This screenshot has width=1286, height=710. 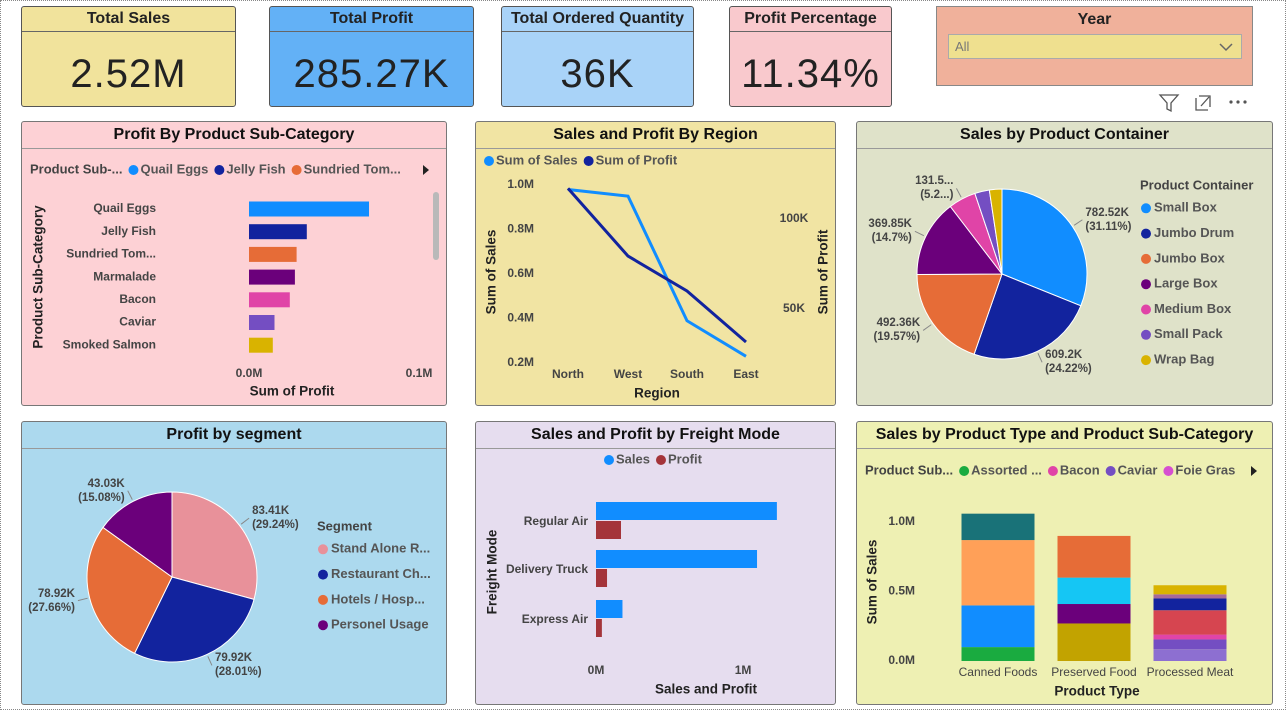 What do you see at coordinates (555, 619) in the screenshot?
I see `y-tick-label: Express Air` at bounding box center [555, 619].